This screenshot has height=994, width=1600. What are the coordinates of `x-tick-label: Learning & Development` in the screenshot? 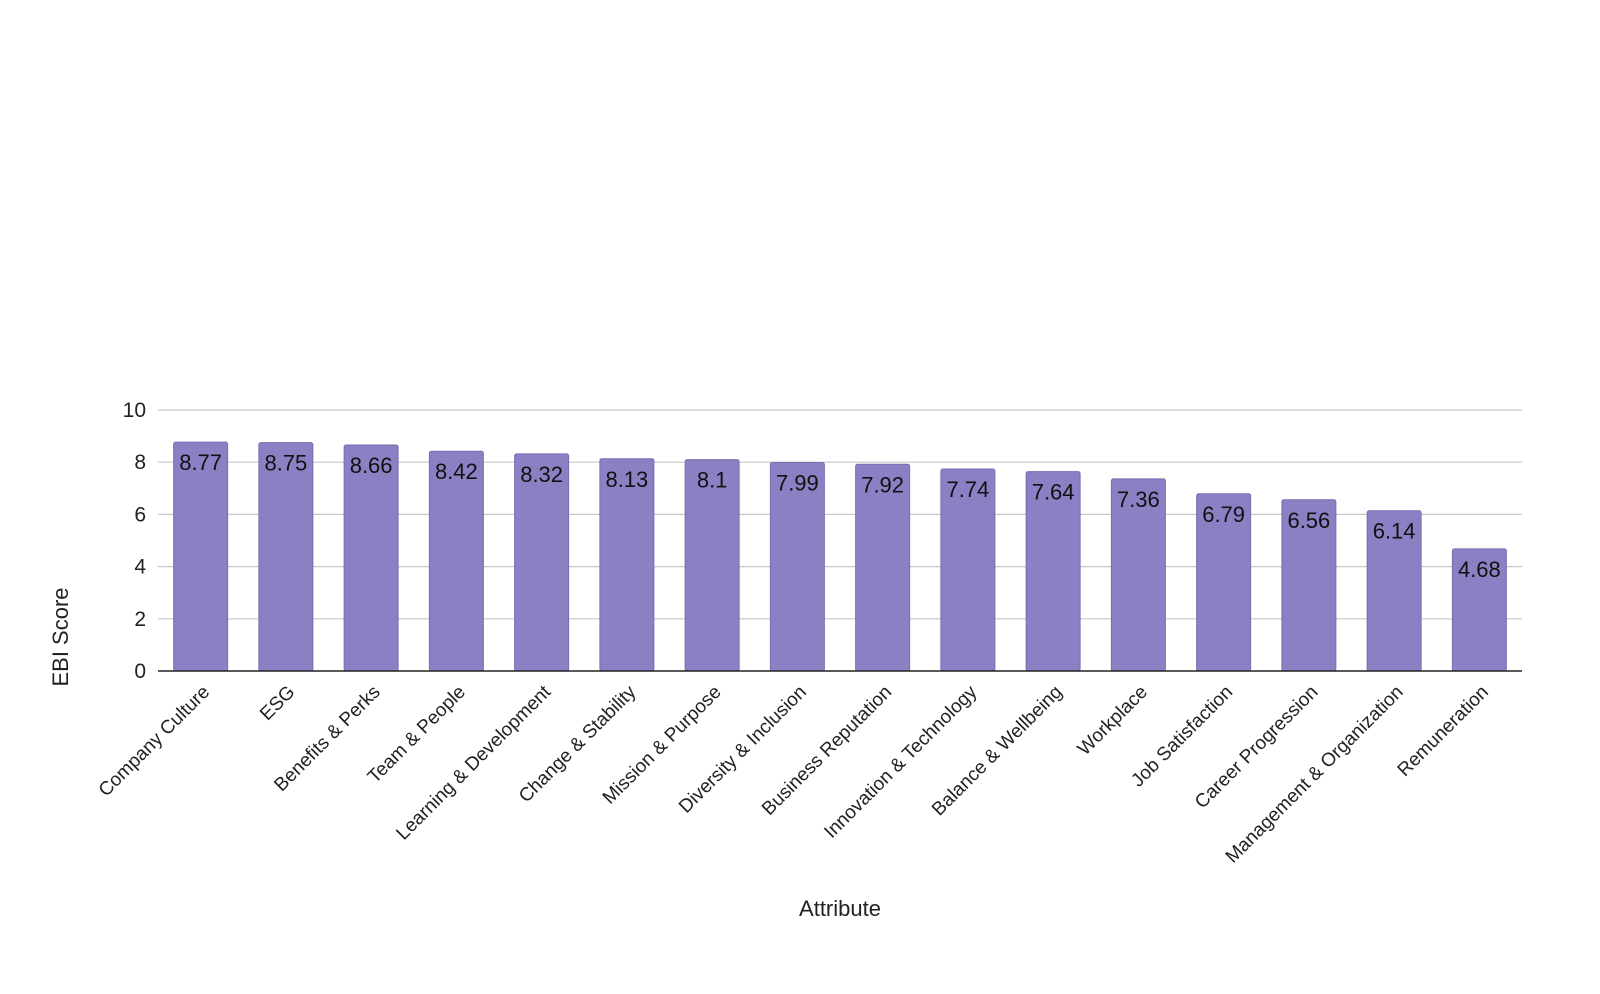 It's located at (473, 762).